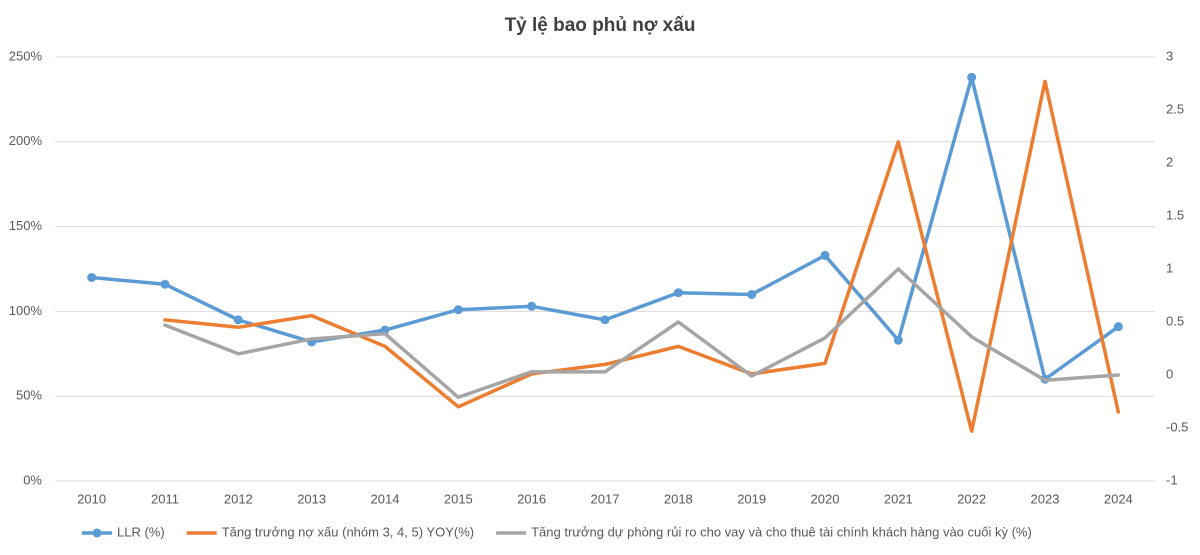  What do you see at coordinates (1172, 479) in the screenshot?
I see `y2-tick-label: -1` at bounding box center [1172, 479].